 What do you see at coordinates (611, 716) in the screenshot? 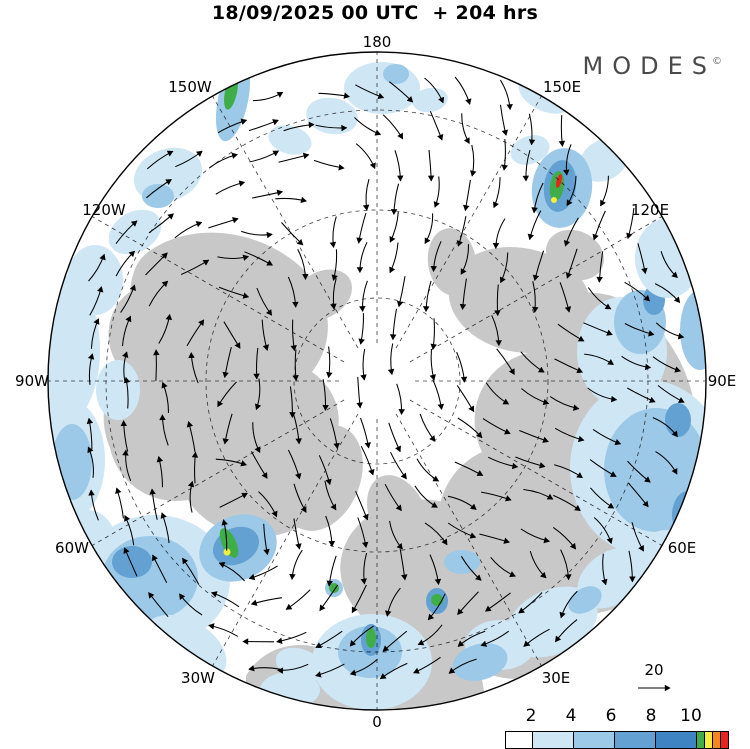
I see `colorbar-tick: 6` at bounding box center [611, 716].